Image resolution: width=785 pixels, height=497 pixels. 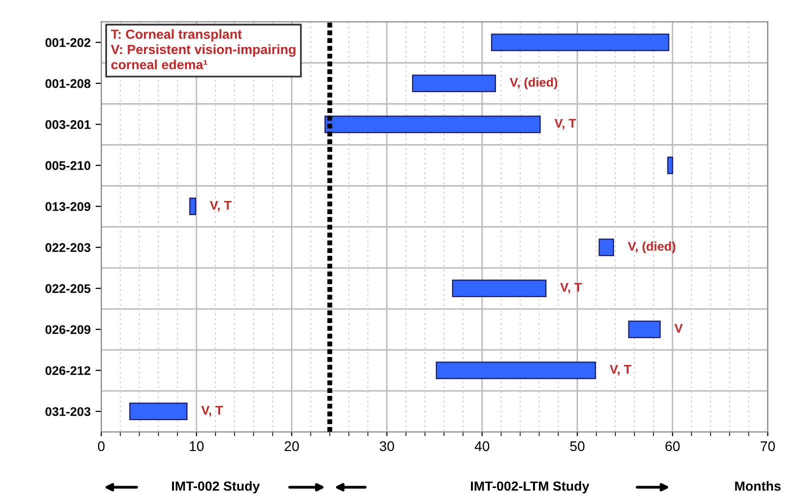 I want to click on x-tick-label: 20, so click(x=291, y=446).